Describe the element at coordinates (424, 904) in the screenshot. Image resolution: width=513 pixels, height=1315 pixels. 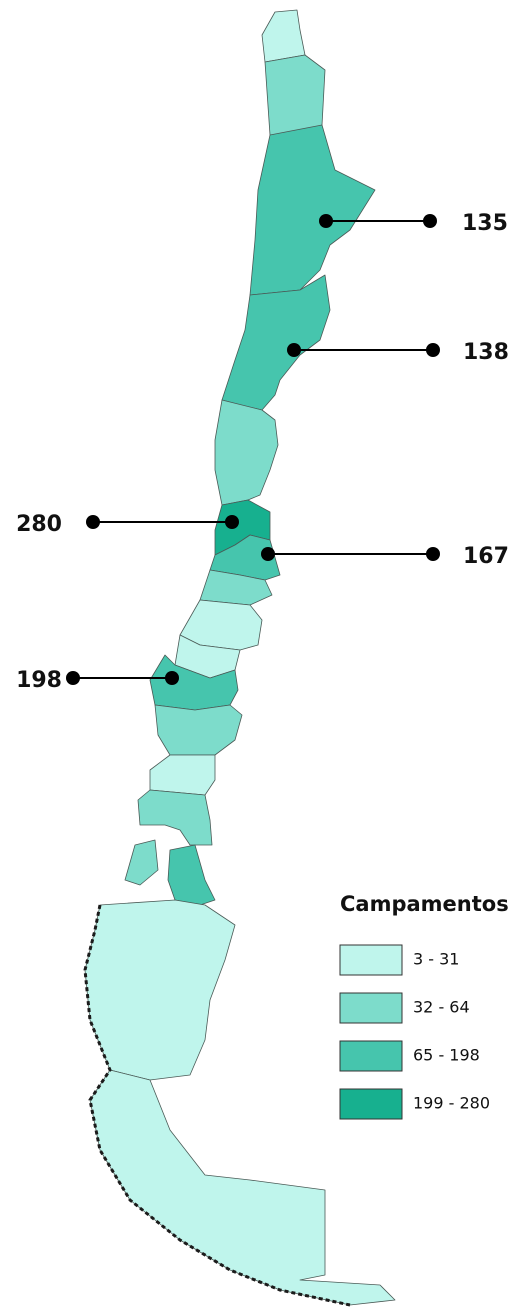
I see `legend-title: Campamentos` at that location.